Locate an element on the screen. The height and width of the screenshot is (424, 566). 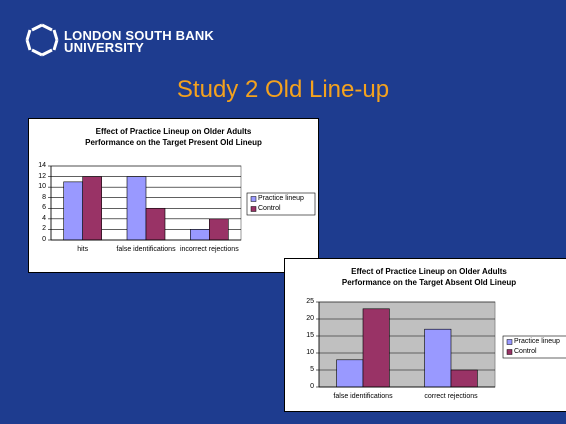
y-tick-label: 20 is located at coordinates (310, 318).